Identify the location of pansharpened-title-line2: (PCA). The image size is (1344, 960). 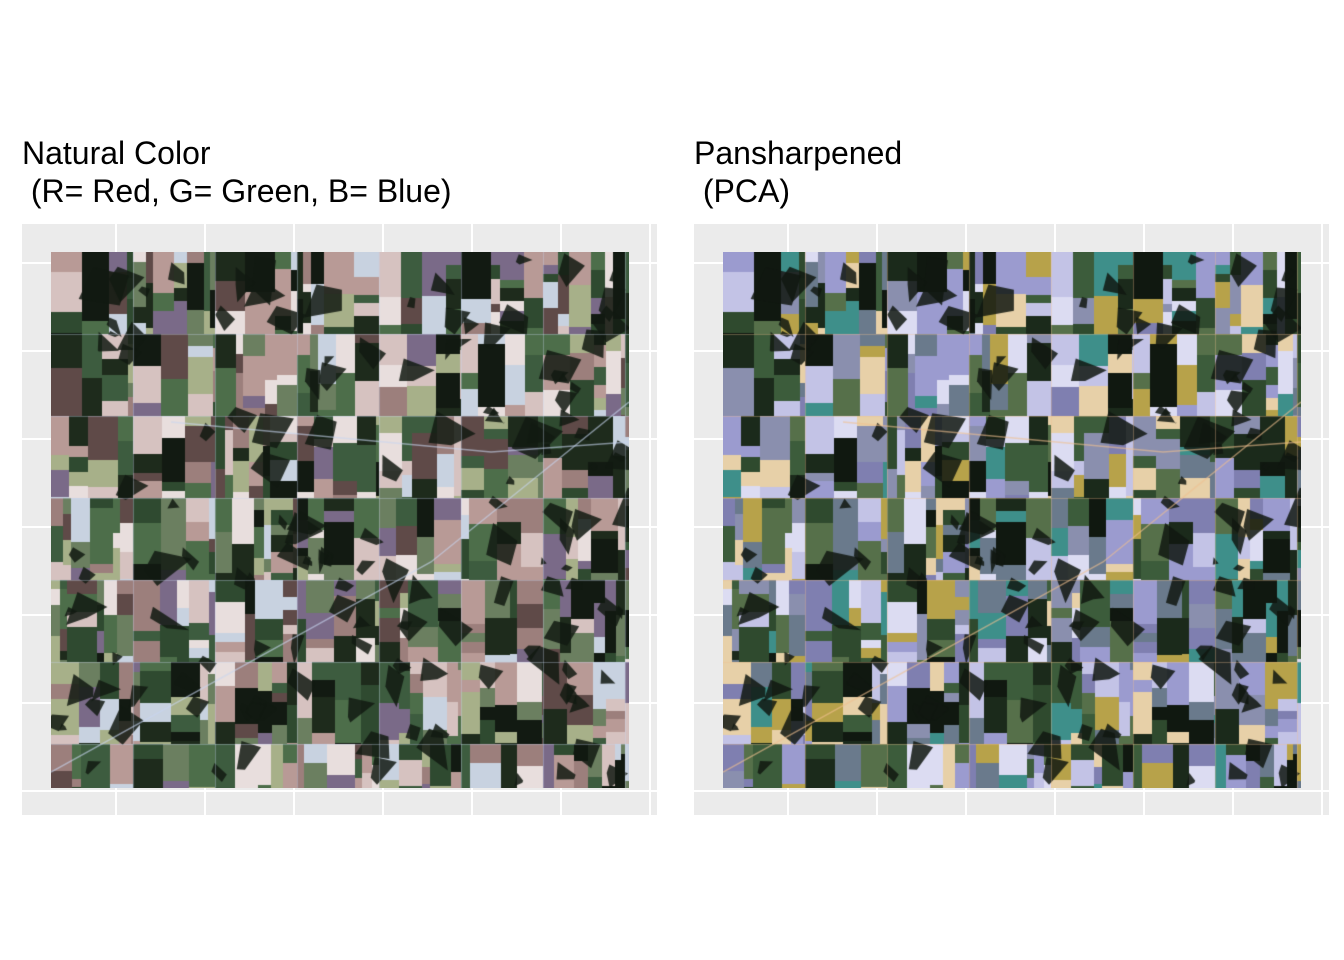
(742, 191).